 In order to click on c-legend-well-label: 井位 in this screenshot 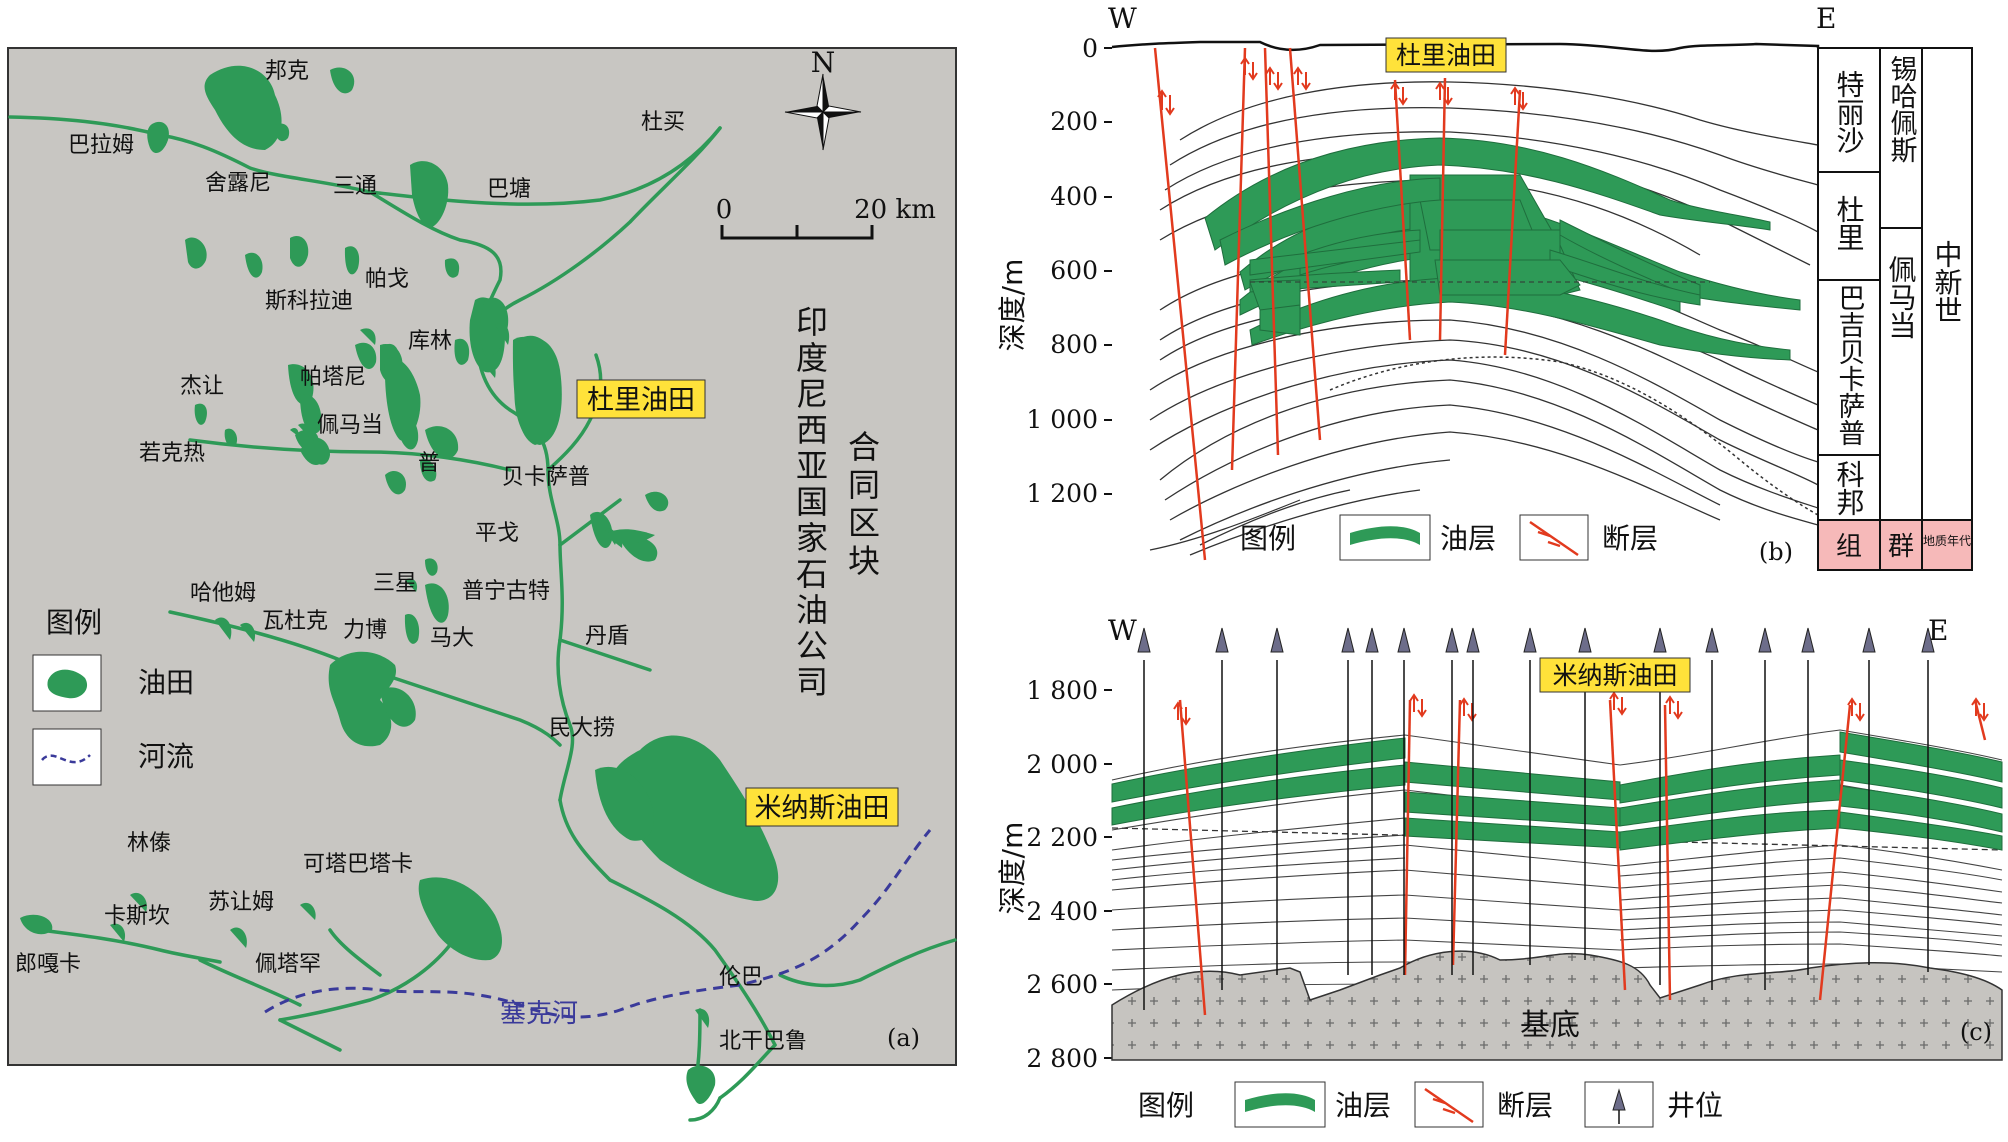, I will do `click(1695, 1105)`.